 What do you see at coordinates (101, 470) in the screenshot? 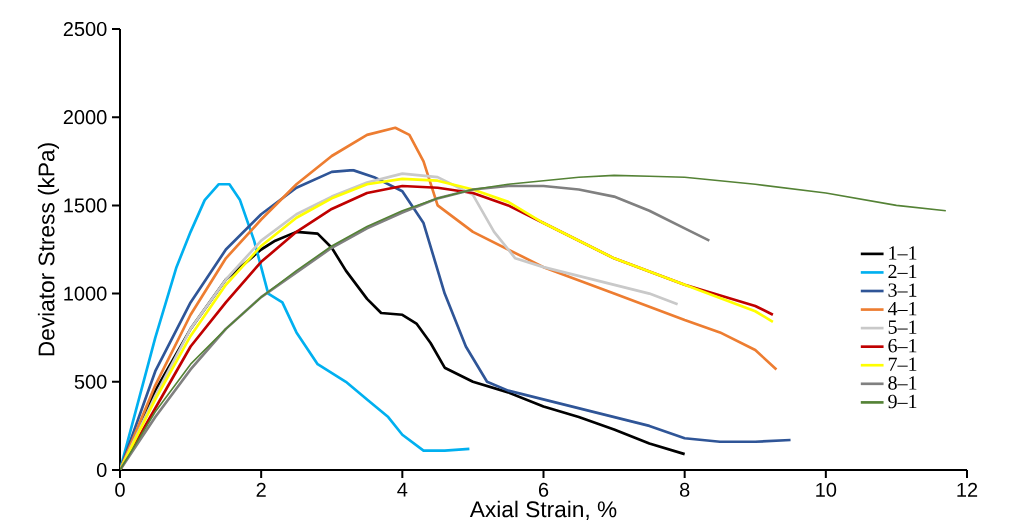
I see `y-tick-label: 0` at bounding box center [101, 470].